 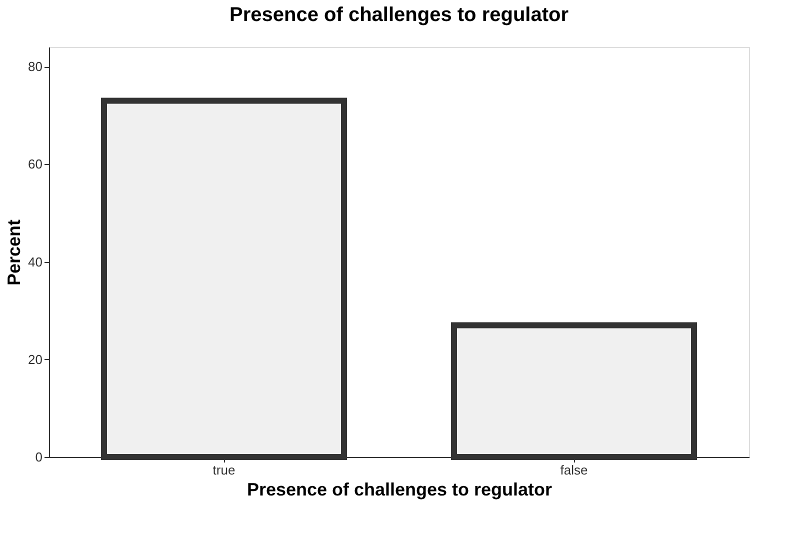 What do you see at coordinates (399, 490) in the screenshot?
I see `x-axis-title: Presence of challenges to regulator` at bounding box center [399, 490].